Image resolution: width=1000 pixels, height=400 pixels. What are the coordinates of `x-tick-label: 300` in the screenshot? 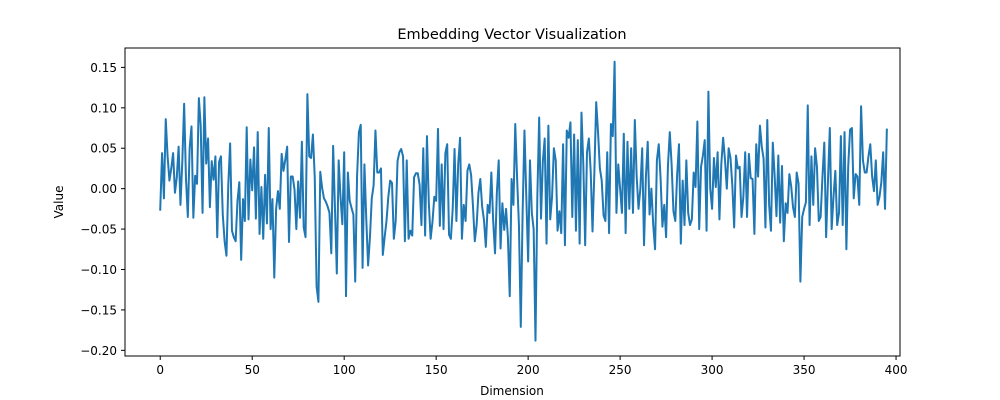 It's located at (712, 370).